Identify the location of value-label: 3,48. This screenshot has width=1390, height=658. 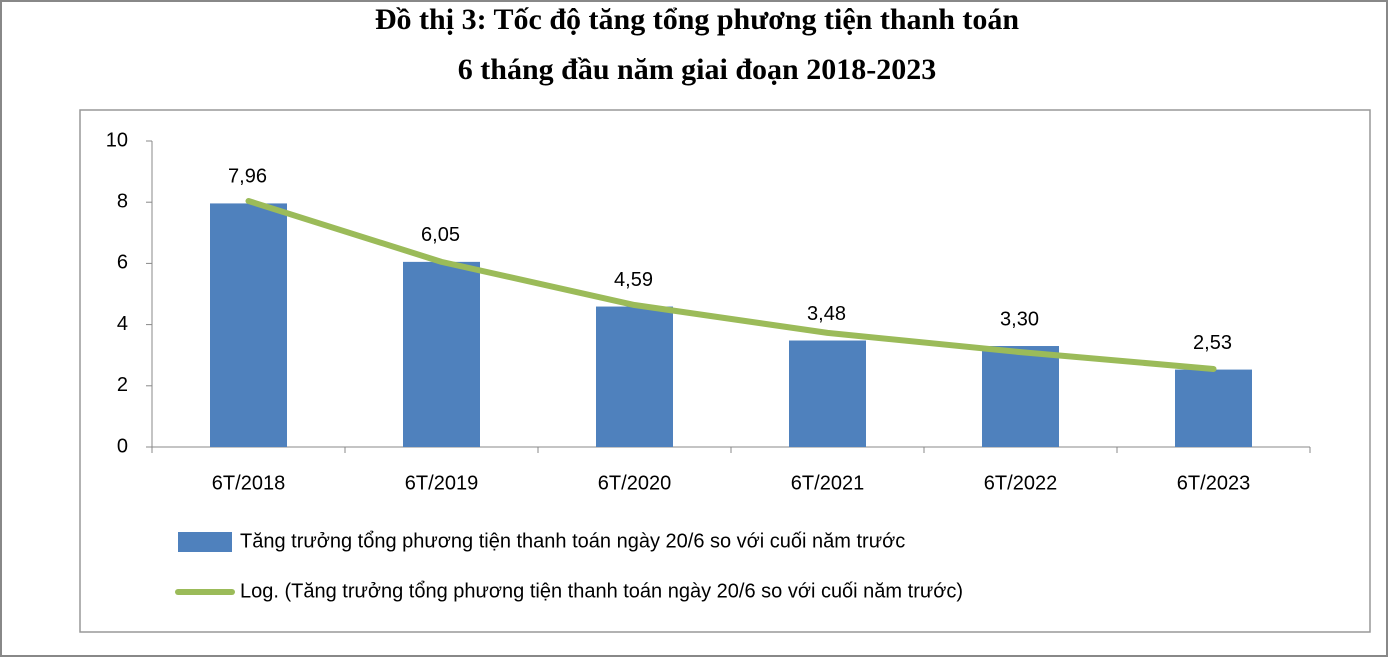
(826, 314).